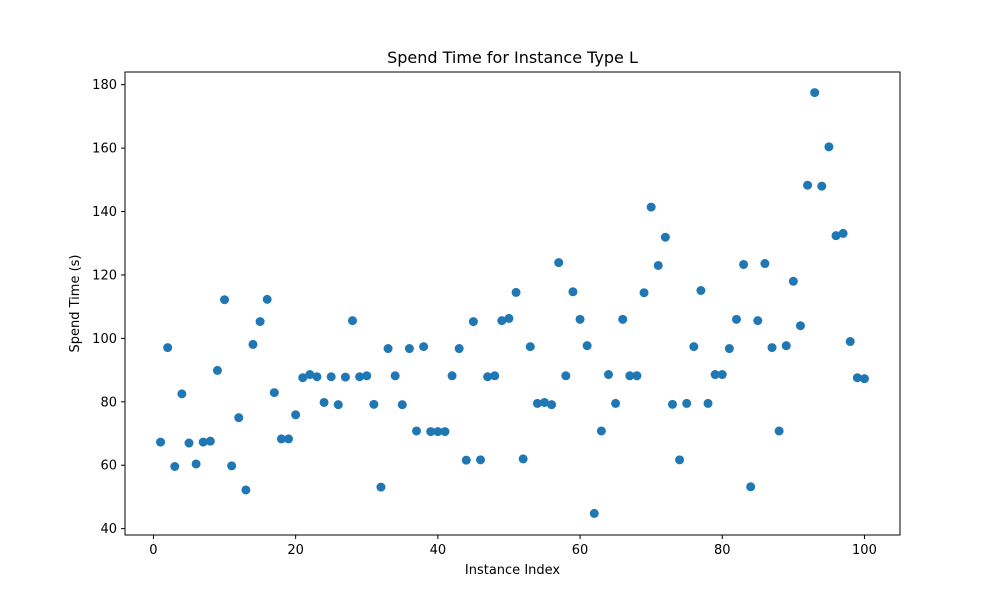 The image size is (1000, 600). Describe the element at coordinates (104, 275) in the screenshot. I see `y-tick-label: 120` at that location.